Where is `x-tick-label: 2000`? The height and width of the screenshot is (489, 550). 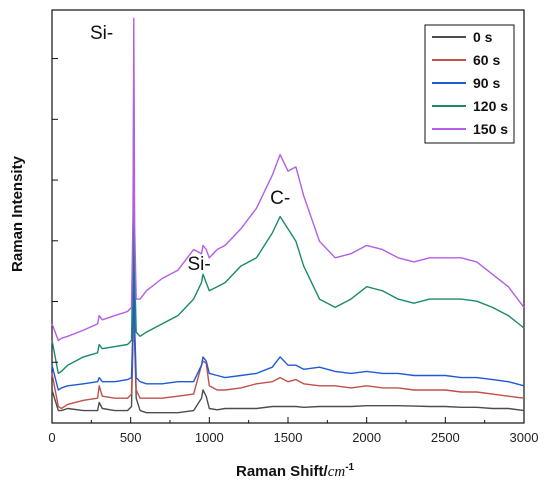 x-tick-label: 2000 is located at coordinates (366, 437).